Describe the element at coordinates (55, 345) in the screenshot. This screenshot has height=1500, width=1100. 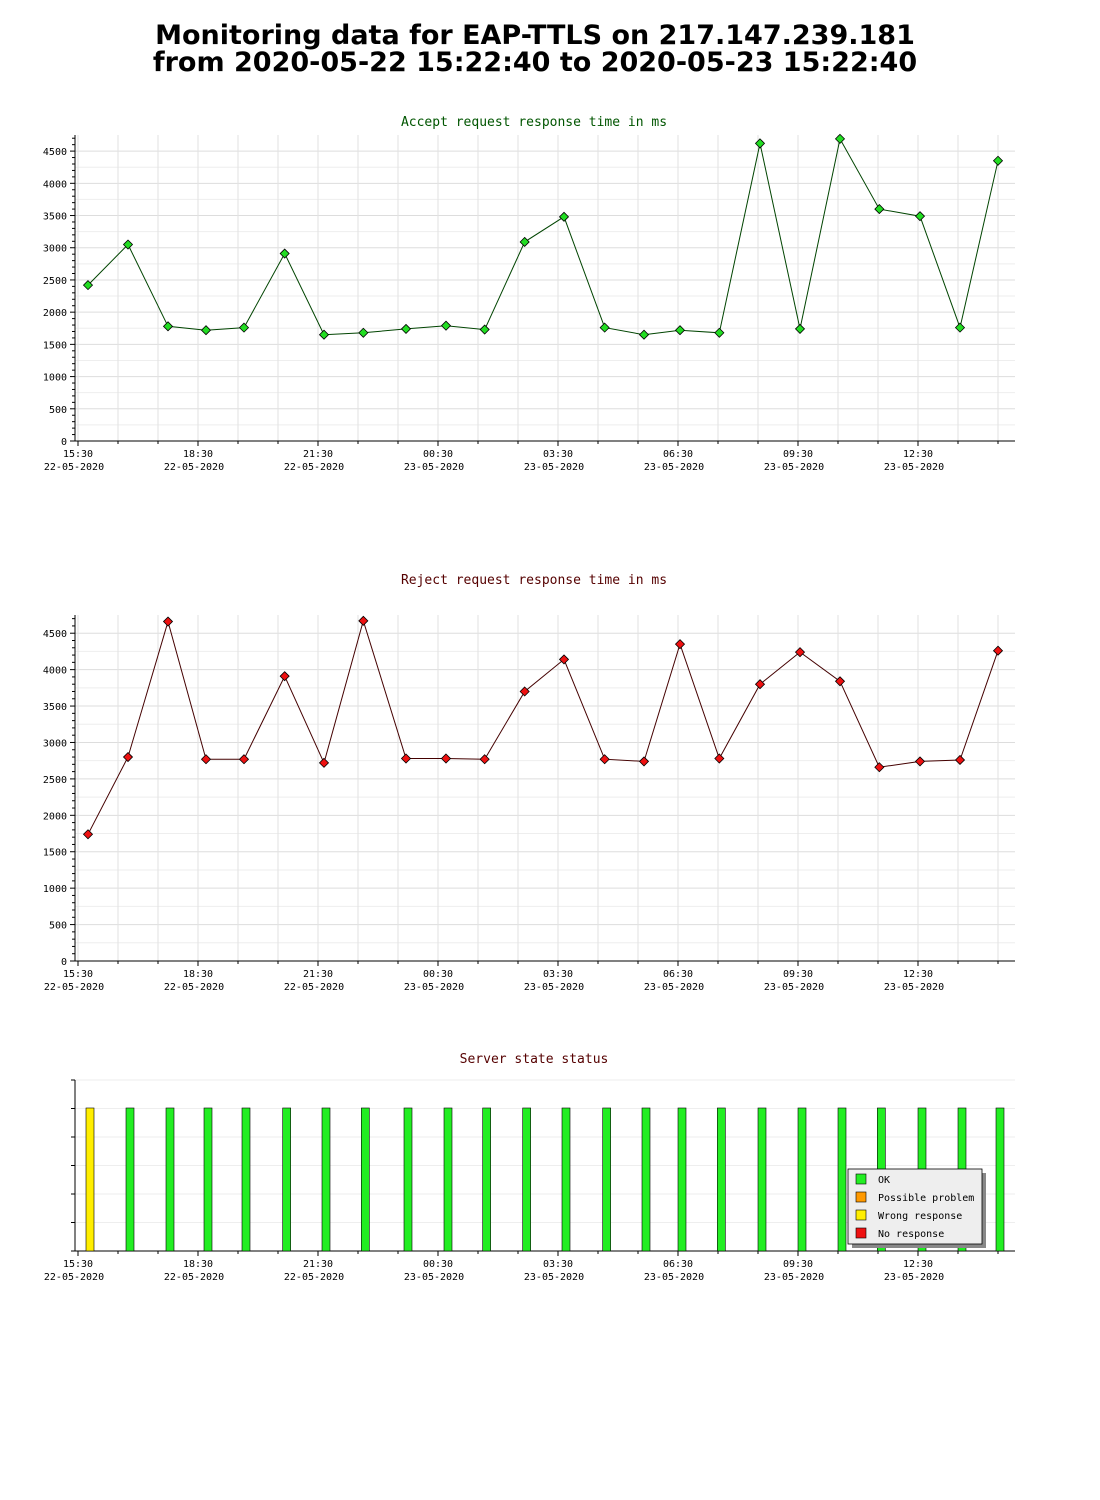
I see `accept-y-tick-label: 1500` at that location.